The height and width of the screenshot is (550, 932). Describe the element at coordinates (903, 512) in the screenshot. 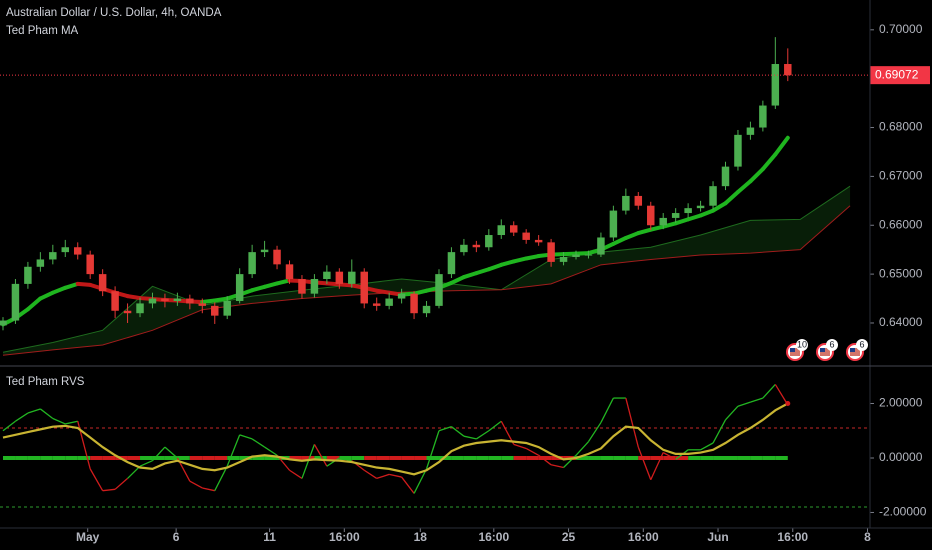

I see `y-tick-label: -2.00000` at that location.